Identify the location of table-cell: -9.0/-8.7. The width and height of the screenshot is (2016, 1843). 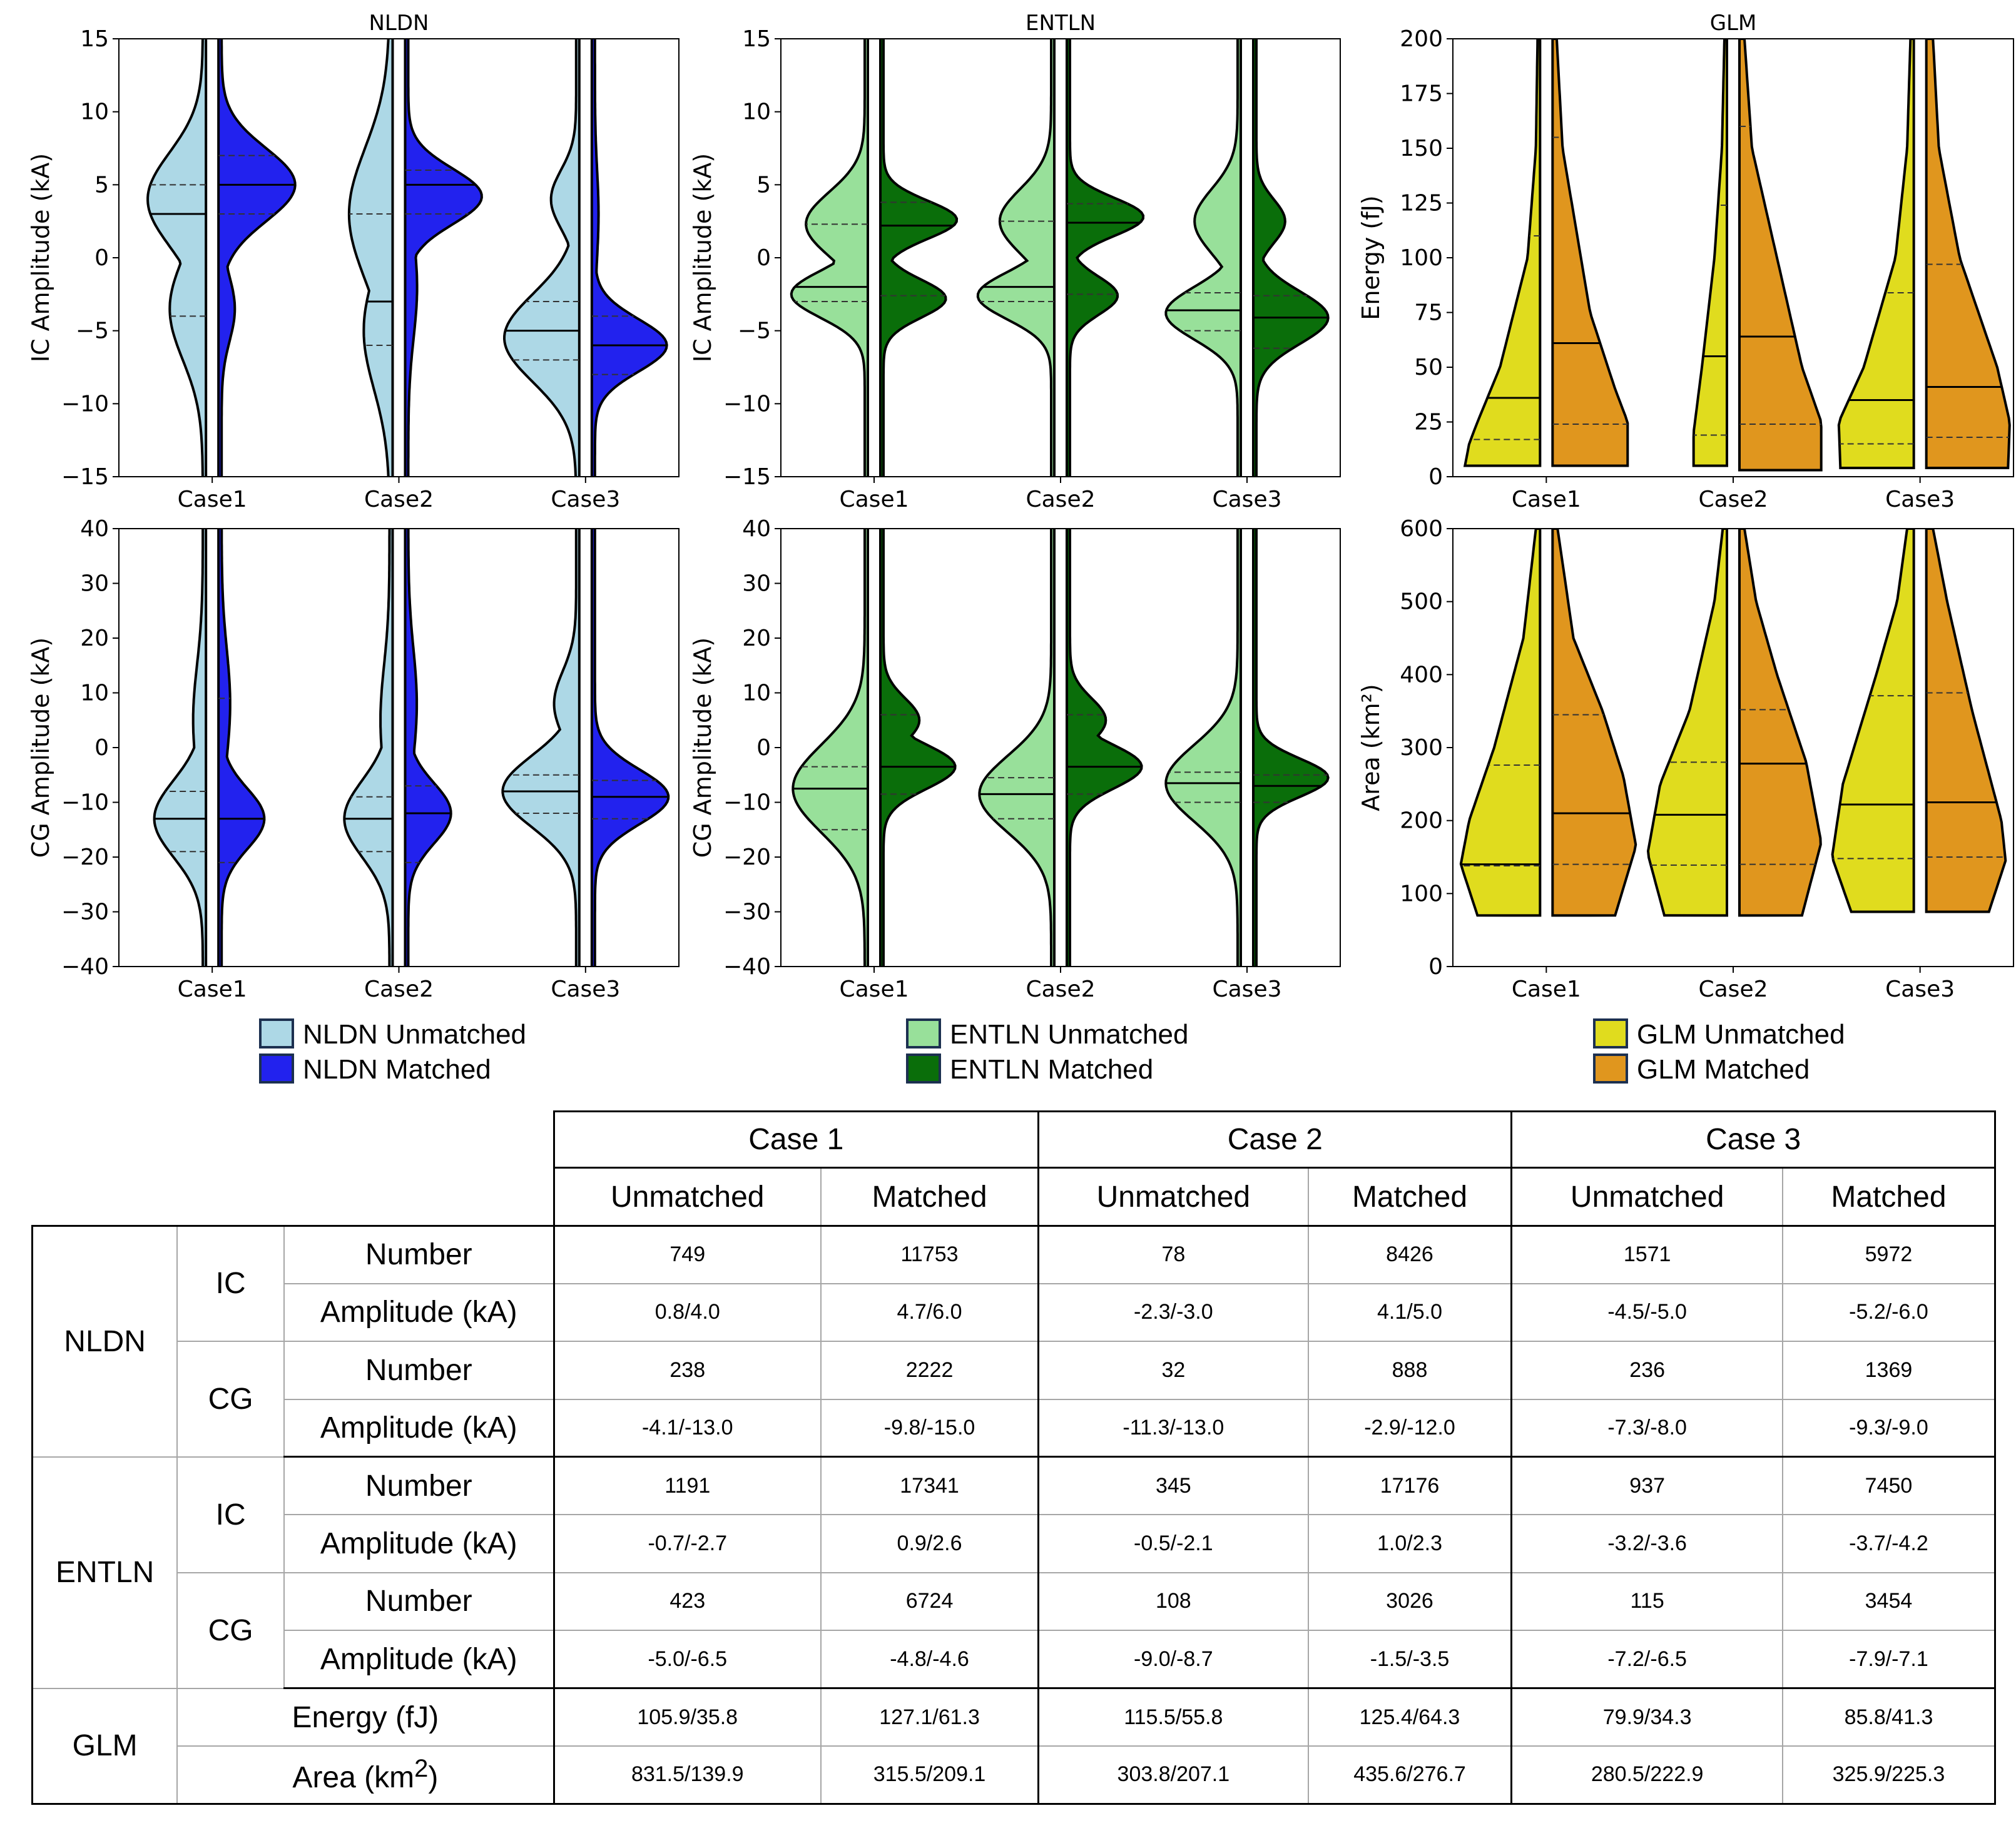
(1173, 1660).